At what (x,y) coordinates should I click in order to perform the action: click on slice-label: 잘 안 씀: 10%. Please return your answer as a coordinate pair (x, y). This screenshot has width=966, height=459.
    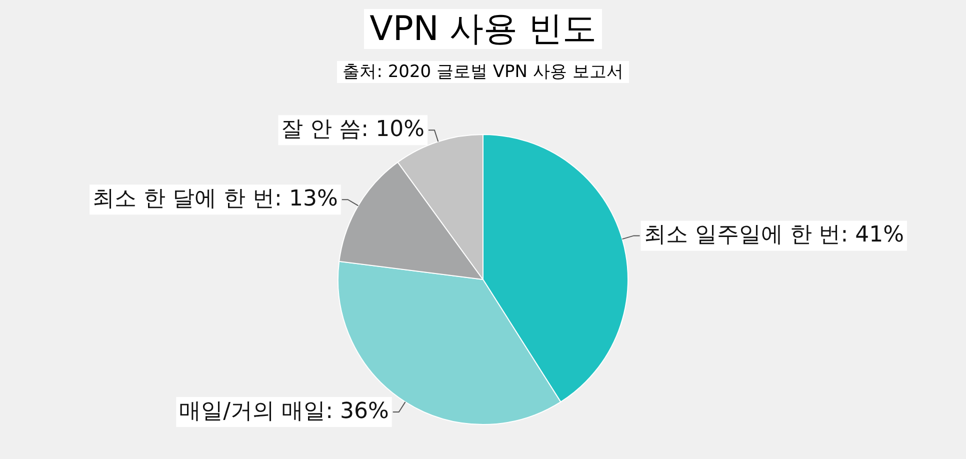
    Looking at the image, I should click on (352, 129).